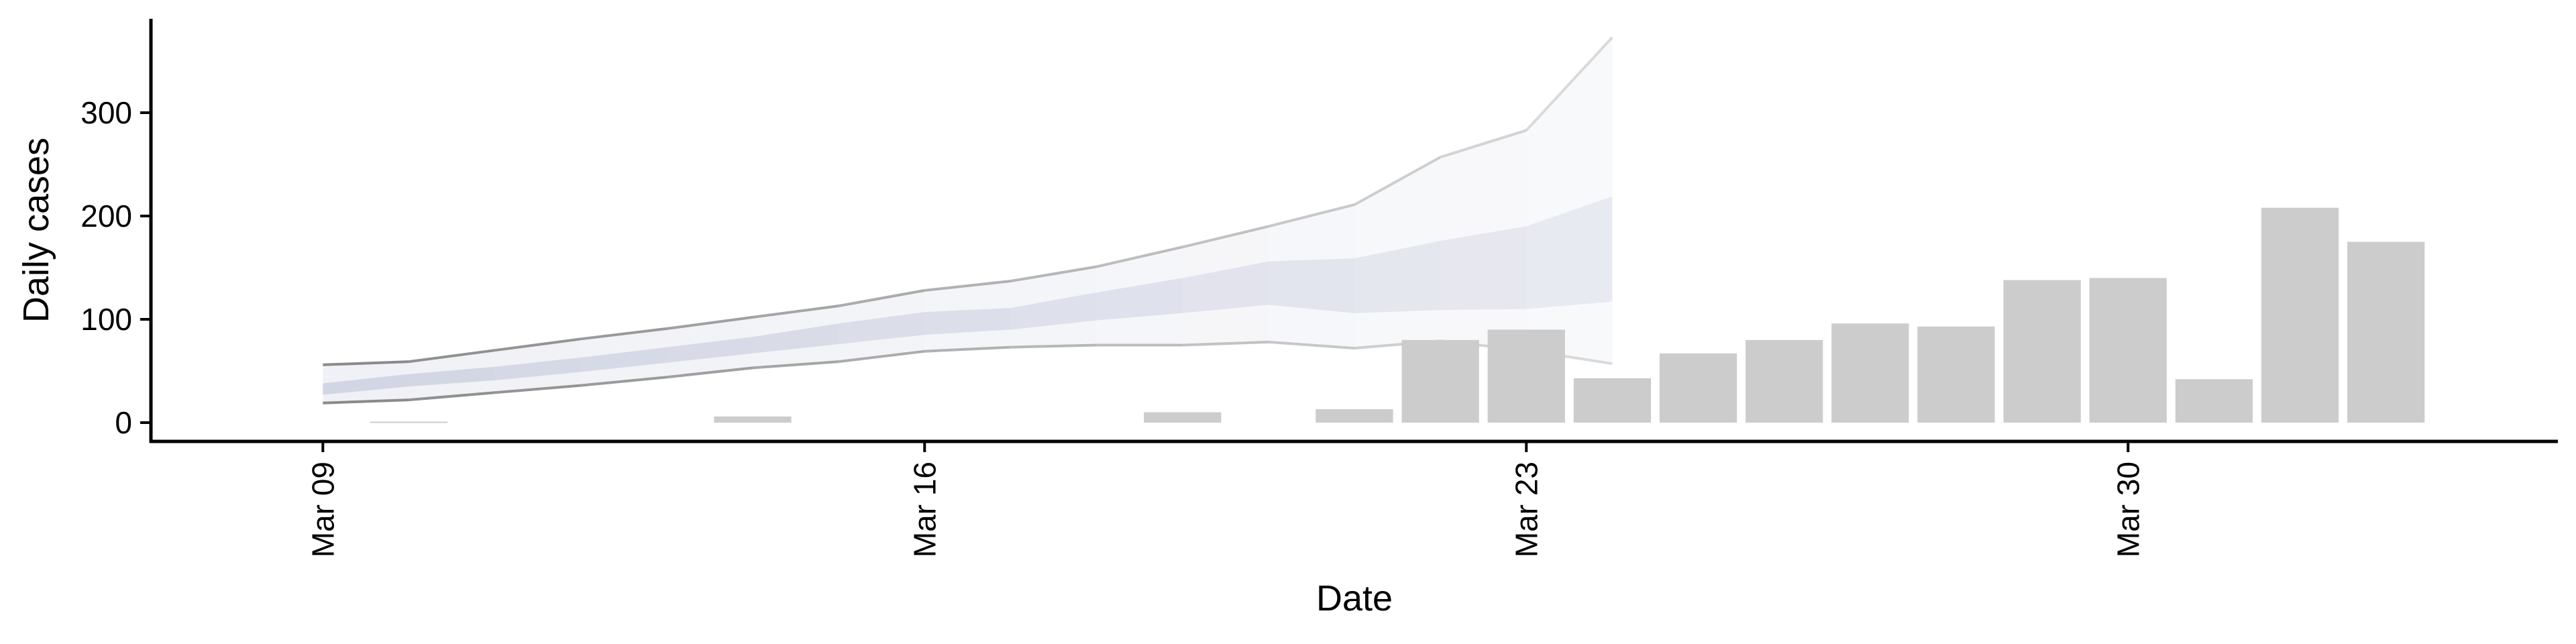 The height and width of the screenshot is (644, 2576). I want to click on y-tick-label: 200, so click(106, 216).